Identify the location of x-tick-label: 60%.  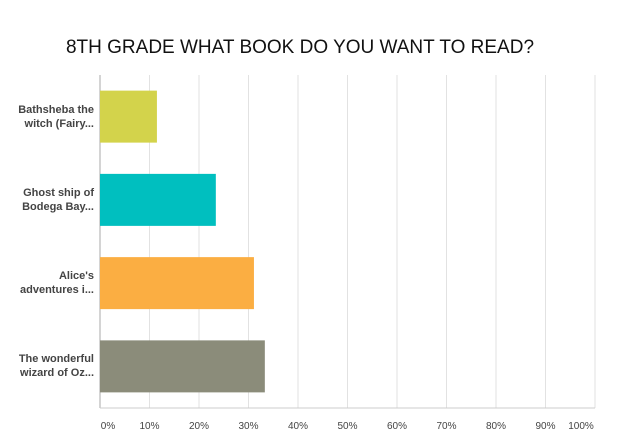
(397, 426).